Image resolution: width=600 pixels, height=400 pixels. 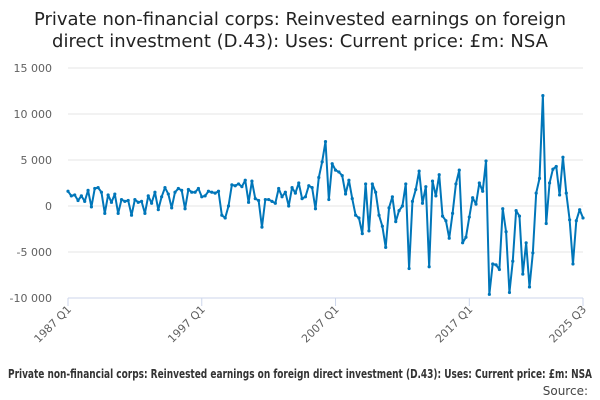 What do you see at coordinates (31, 183) in the screenshot?
I see `y-axis-tick-labels: 15 000 10 000 5 000 0 -5 000 -10 000` at bounding box center [31, 183].